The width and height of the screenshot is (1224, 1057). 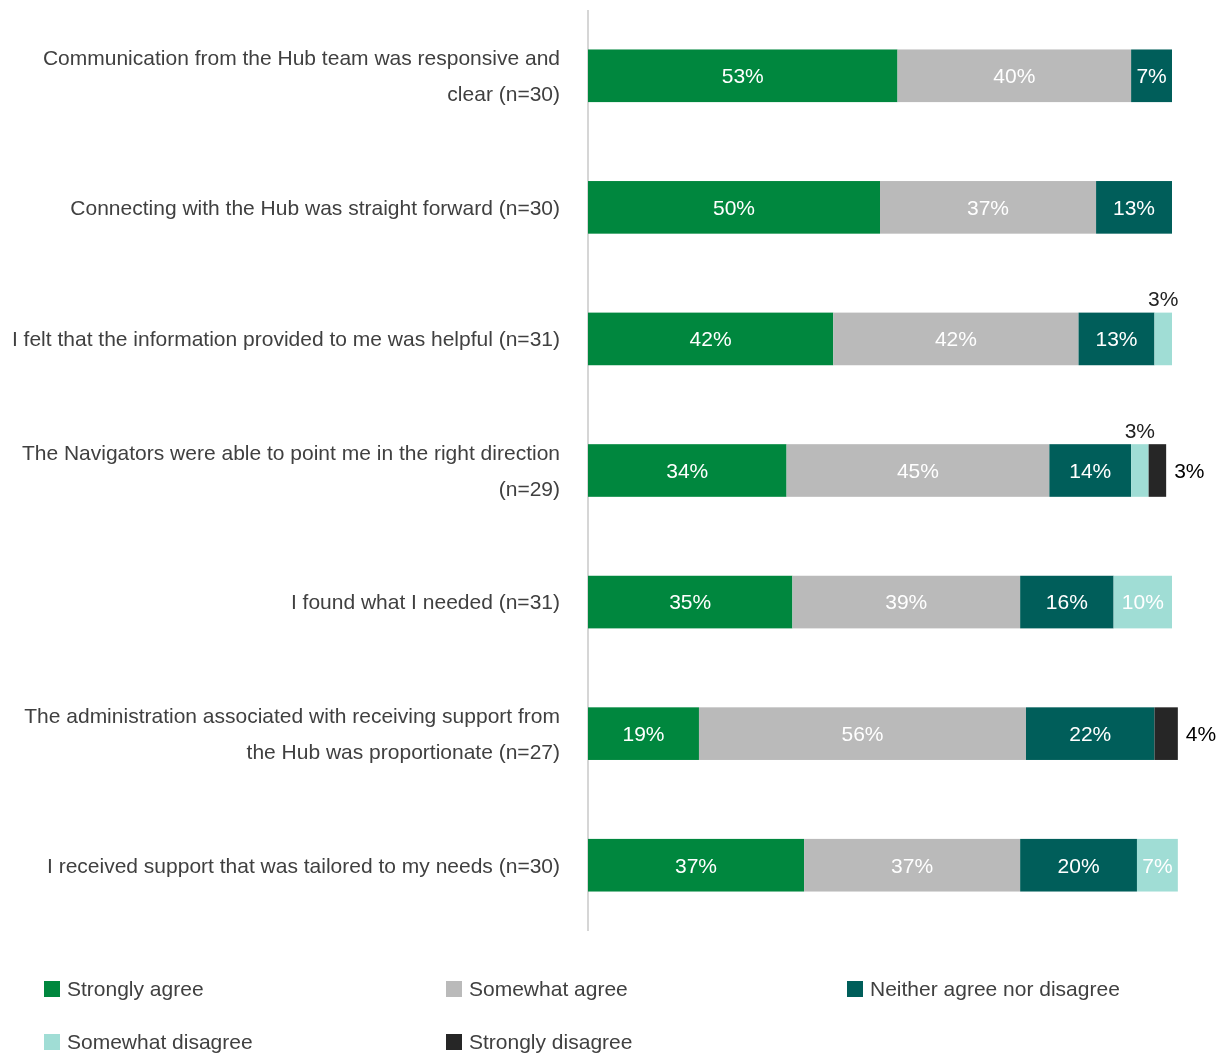 I want to click on data-label: 10%, so click(x=1142, y=602).